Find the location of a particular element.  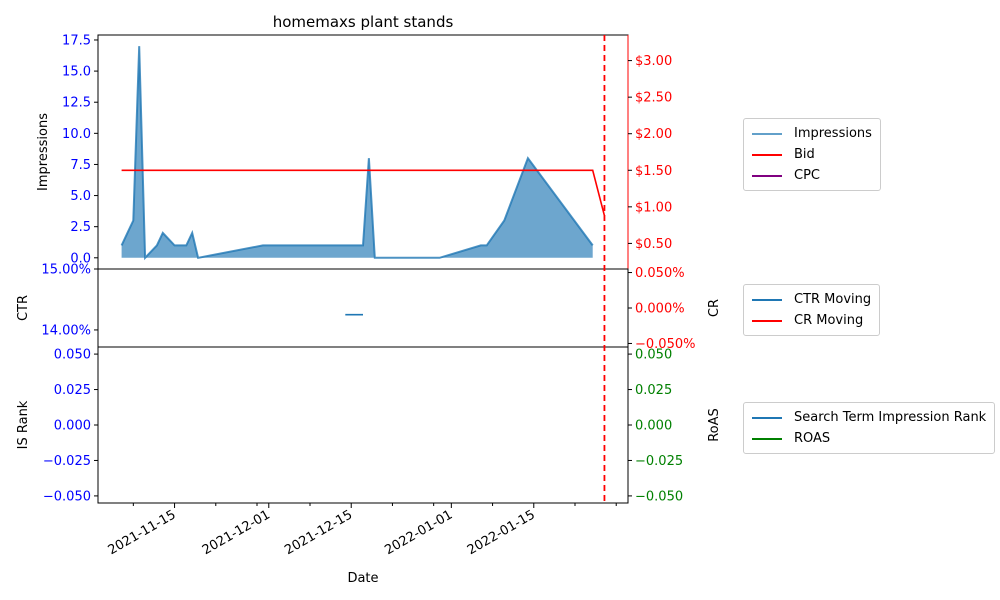

y2-tick-label: 0.025 is located at coordinates (653, 390).